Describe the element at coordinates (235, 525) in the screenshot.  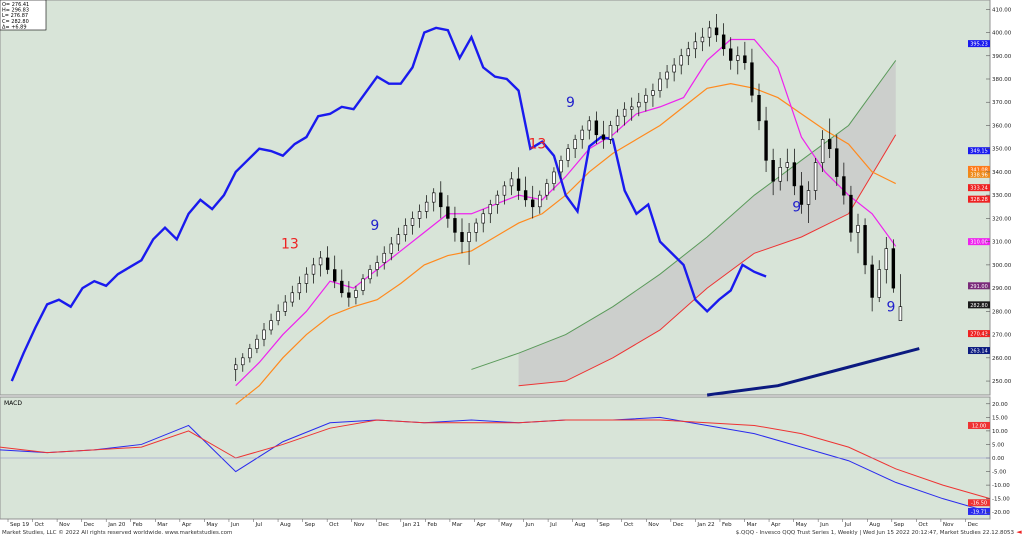
I see `x-tick-label: Jun` at that location.